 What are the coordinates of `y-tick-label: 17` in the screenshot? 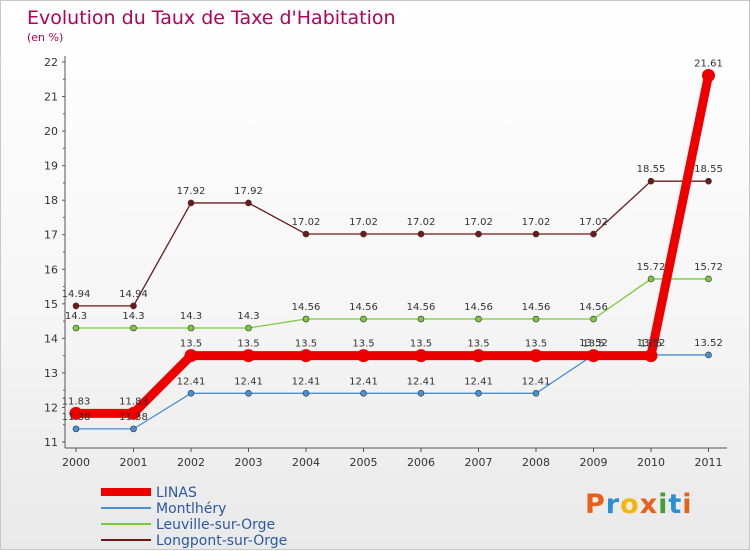 It's located at (51, 235).